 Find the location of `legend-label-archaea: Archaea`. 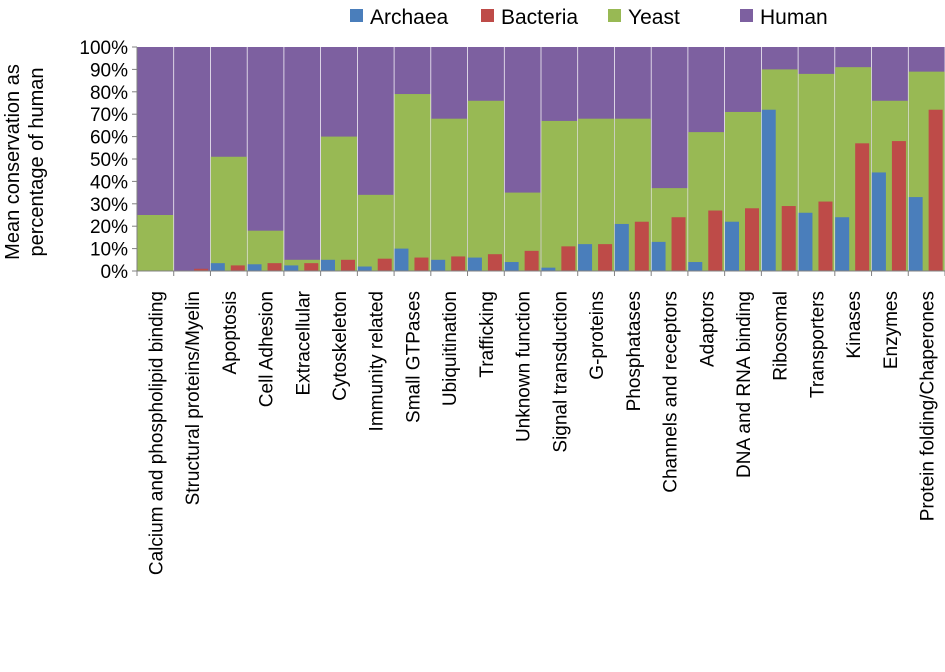

legend-label-archaea: Archaea is located at coordinates (409, 17).